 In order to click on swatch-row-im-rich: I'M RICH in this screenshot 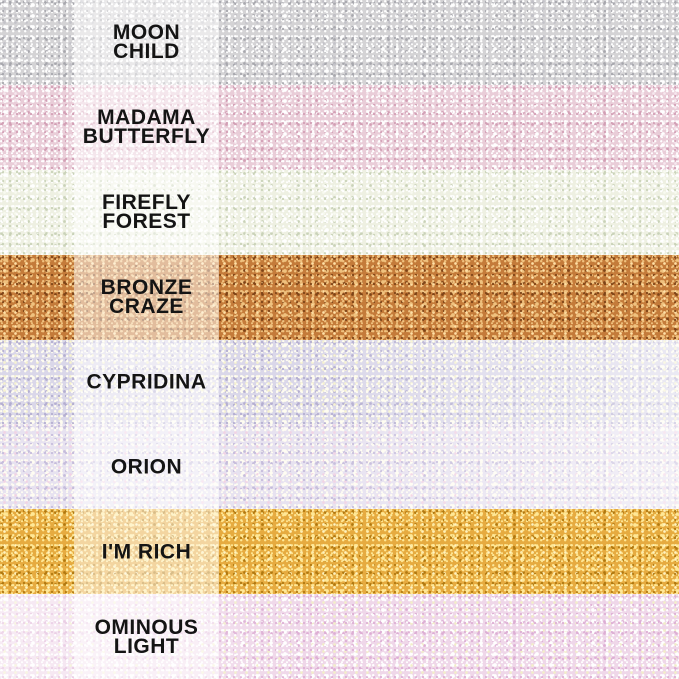, I will do `click(339, 552)`.